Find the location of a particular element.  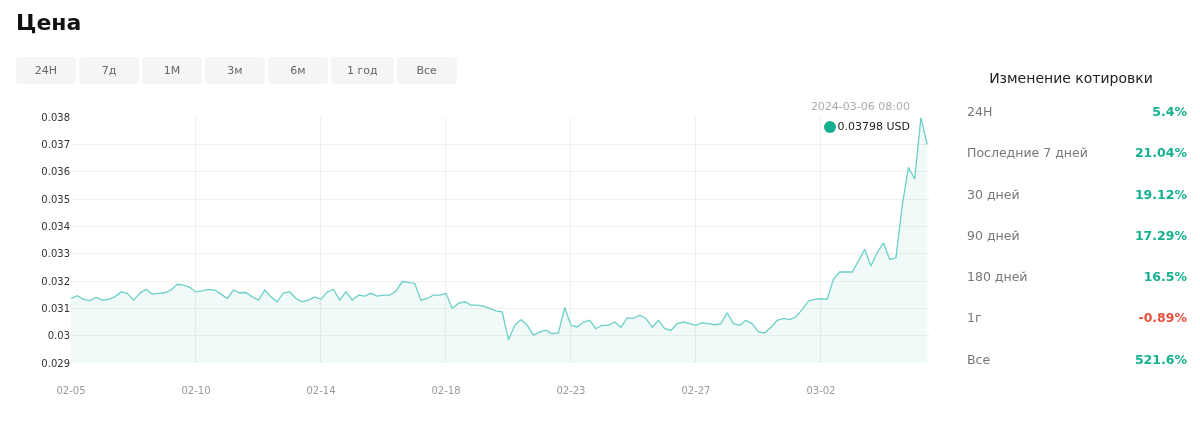

category-label: 180 дней is located at coordinates (997, 278).